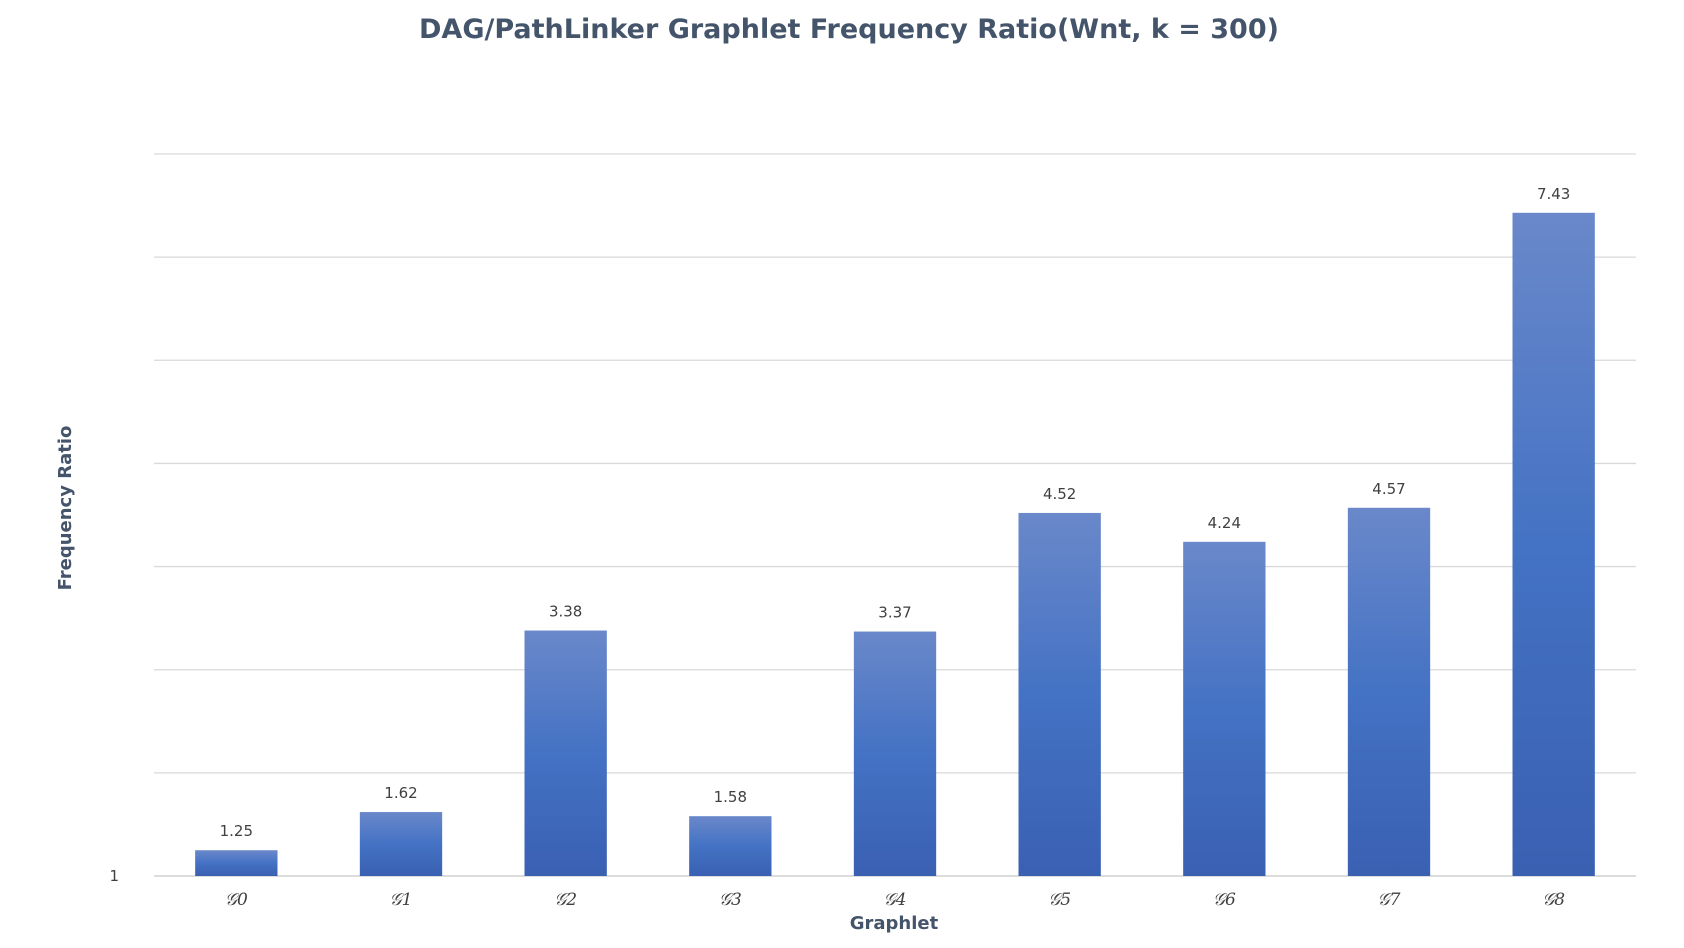 The height and width of the screenshot is (948, 1684). Describe the element at coordinates (1224, 523) in the screenshot. I see `data-label: 4.24` at that location.